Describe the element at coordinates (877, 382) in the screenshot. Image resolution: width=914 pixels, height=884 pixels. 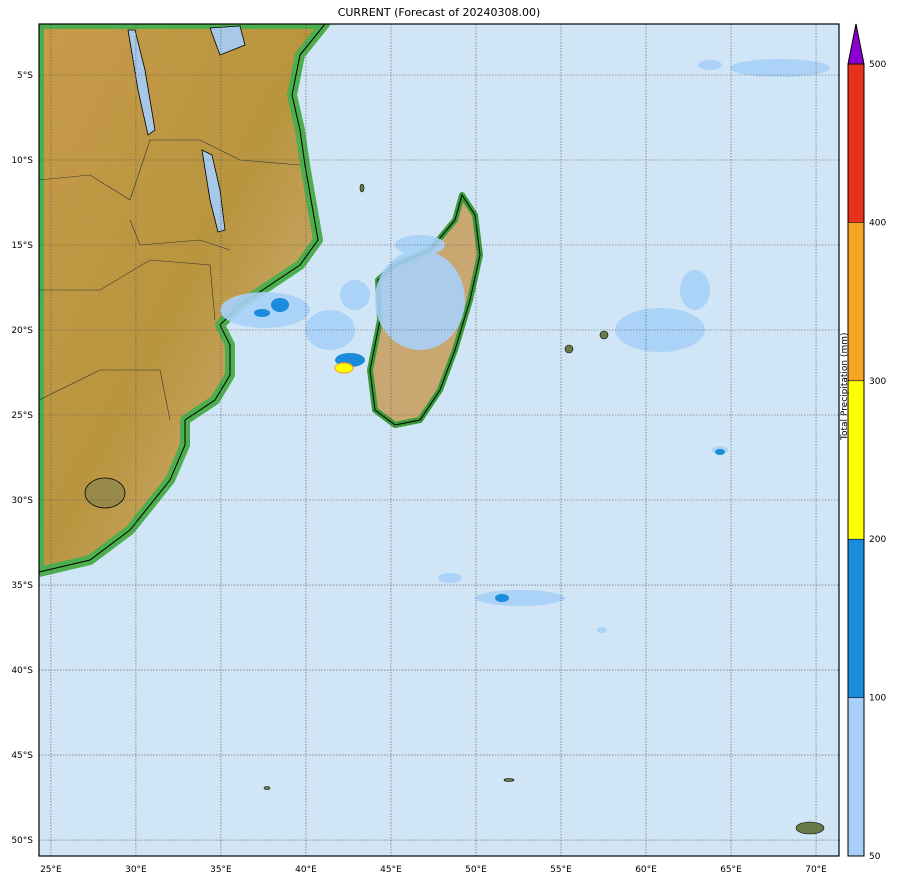
I see `colorbar-tick-label: 300` at that location.